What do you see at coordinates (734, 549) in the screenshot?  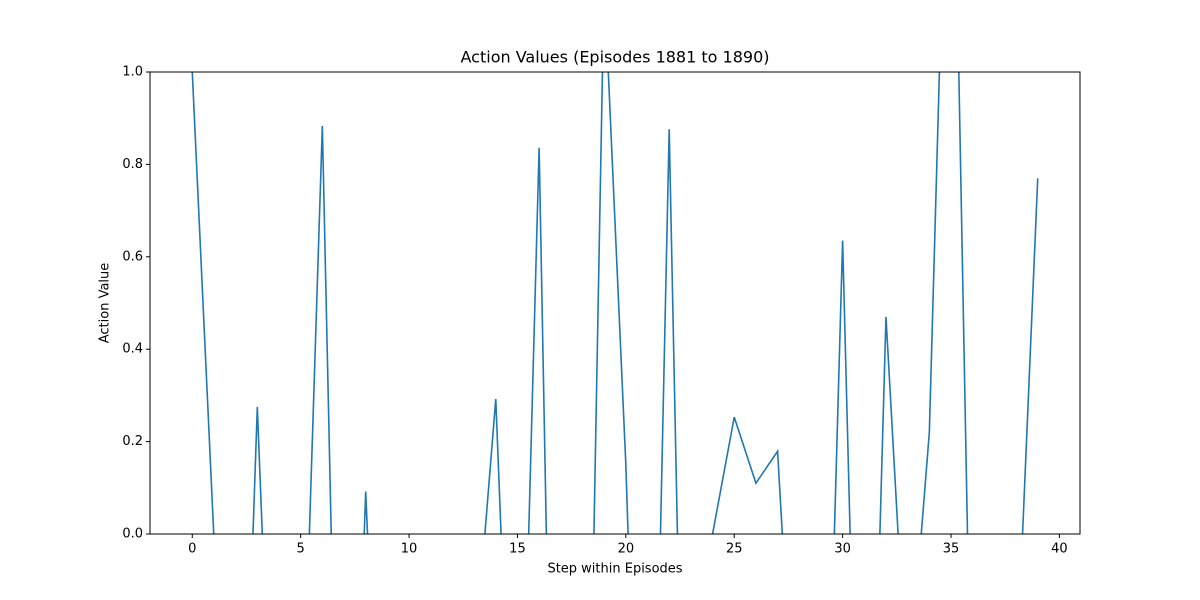 I see `x-tick-label: 25` at bounding box center [734, 549].